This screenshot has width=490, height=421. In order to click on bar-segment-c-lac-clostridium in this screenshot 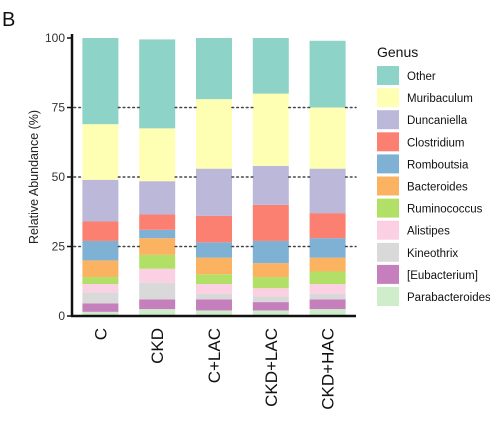, I will do `click(214, 229)`.